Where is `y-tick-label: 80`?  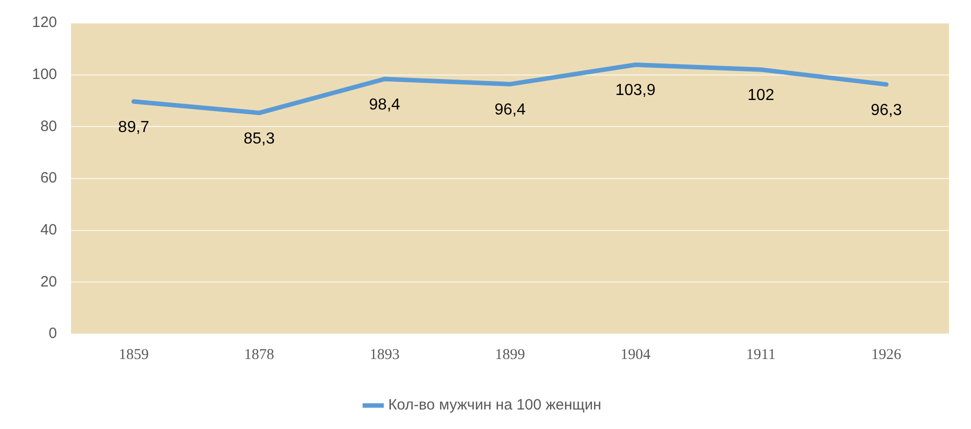
y-tick-label: 80 is located at coordinates (49, 126).